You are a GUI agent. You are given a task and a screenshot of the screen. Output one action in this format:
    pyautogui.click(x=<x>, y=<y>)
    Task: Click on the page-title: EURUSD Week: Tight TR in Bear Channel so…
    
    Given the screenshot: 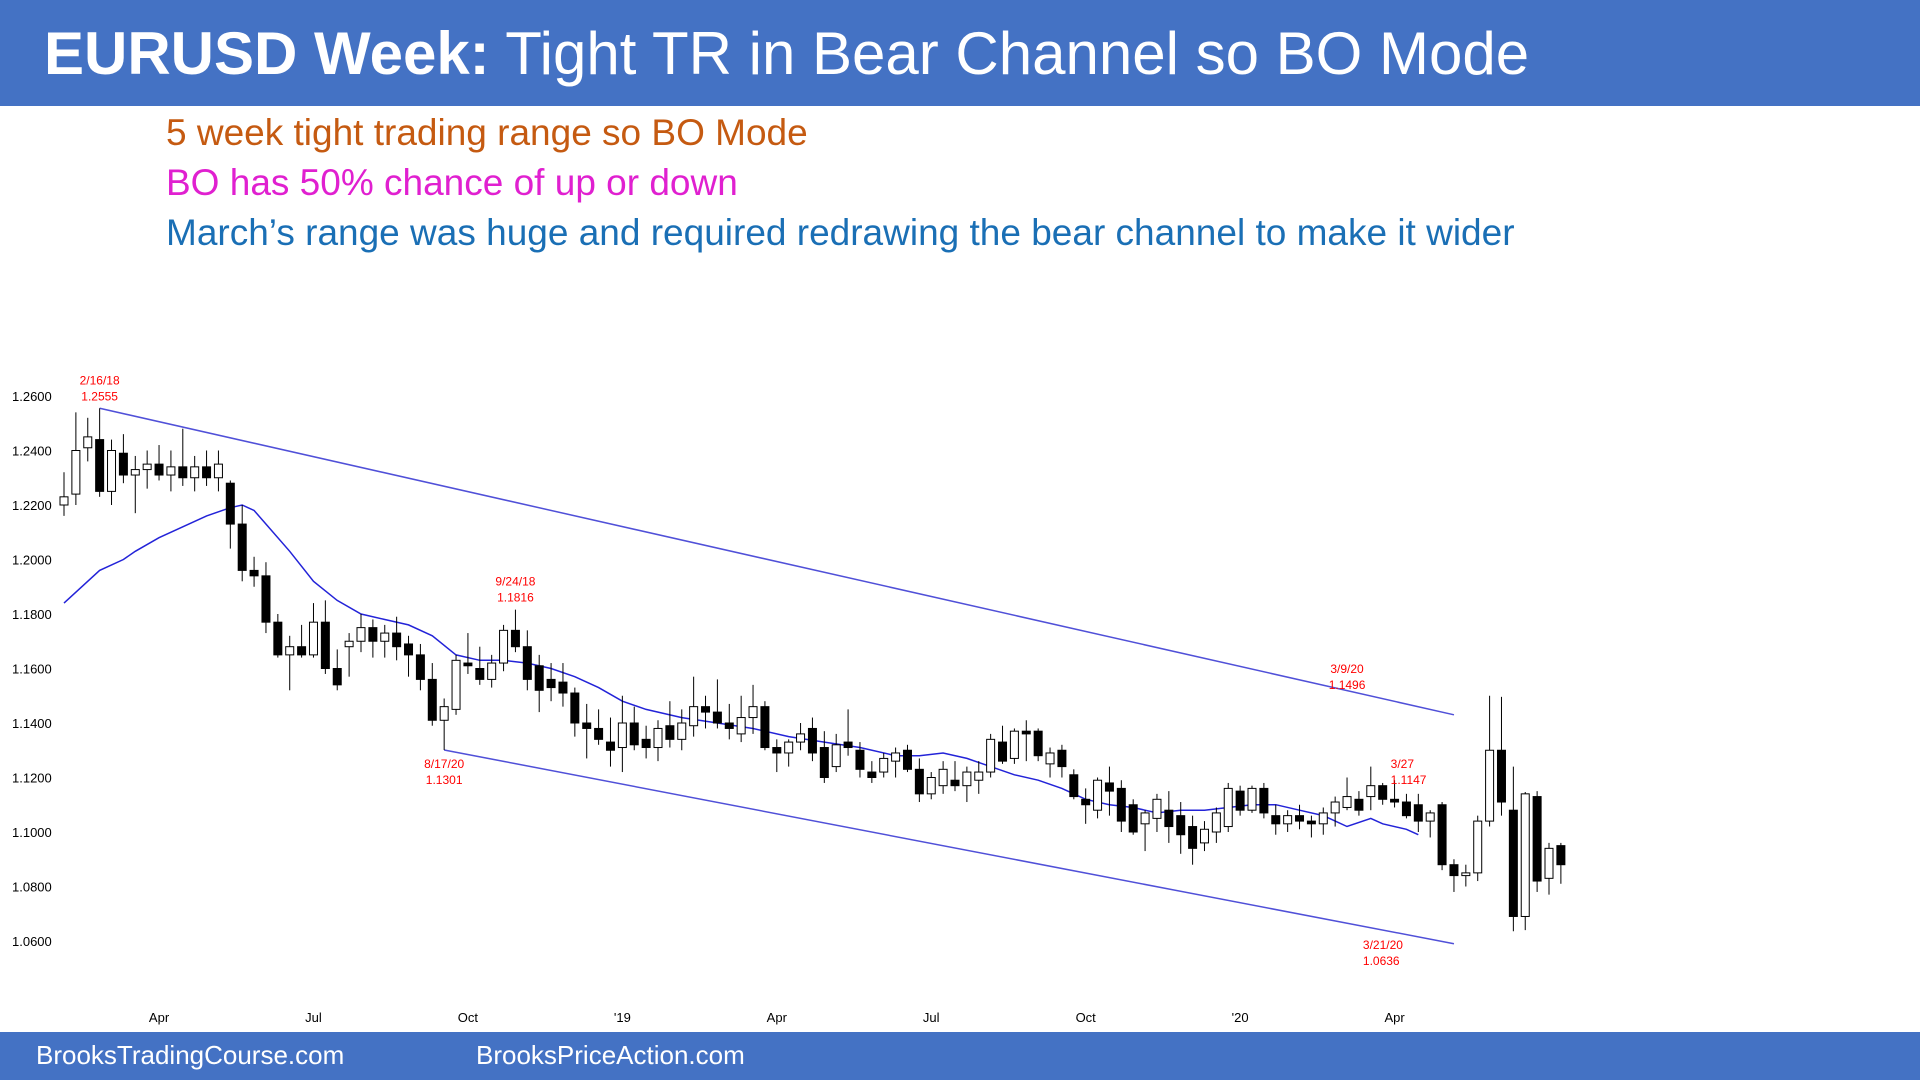 What is the action you would take?
    pyautogui.click(x=786, y=54)
    